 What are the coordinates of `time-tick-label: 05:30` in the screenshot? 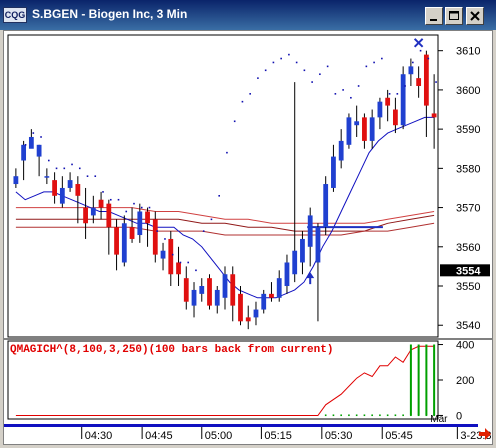 It's located at (339, 436).